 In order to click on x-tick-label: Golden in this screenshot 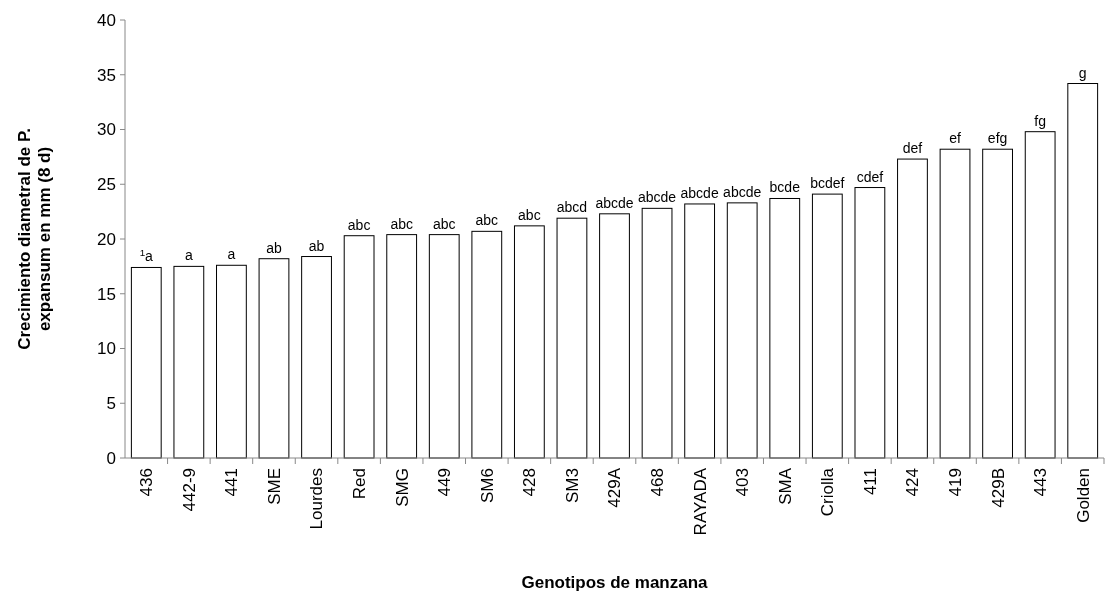, I will do `click(1083, 495)`.